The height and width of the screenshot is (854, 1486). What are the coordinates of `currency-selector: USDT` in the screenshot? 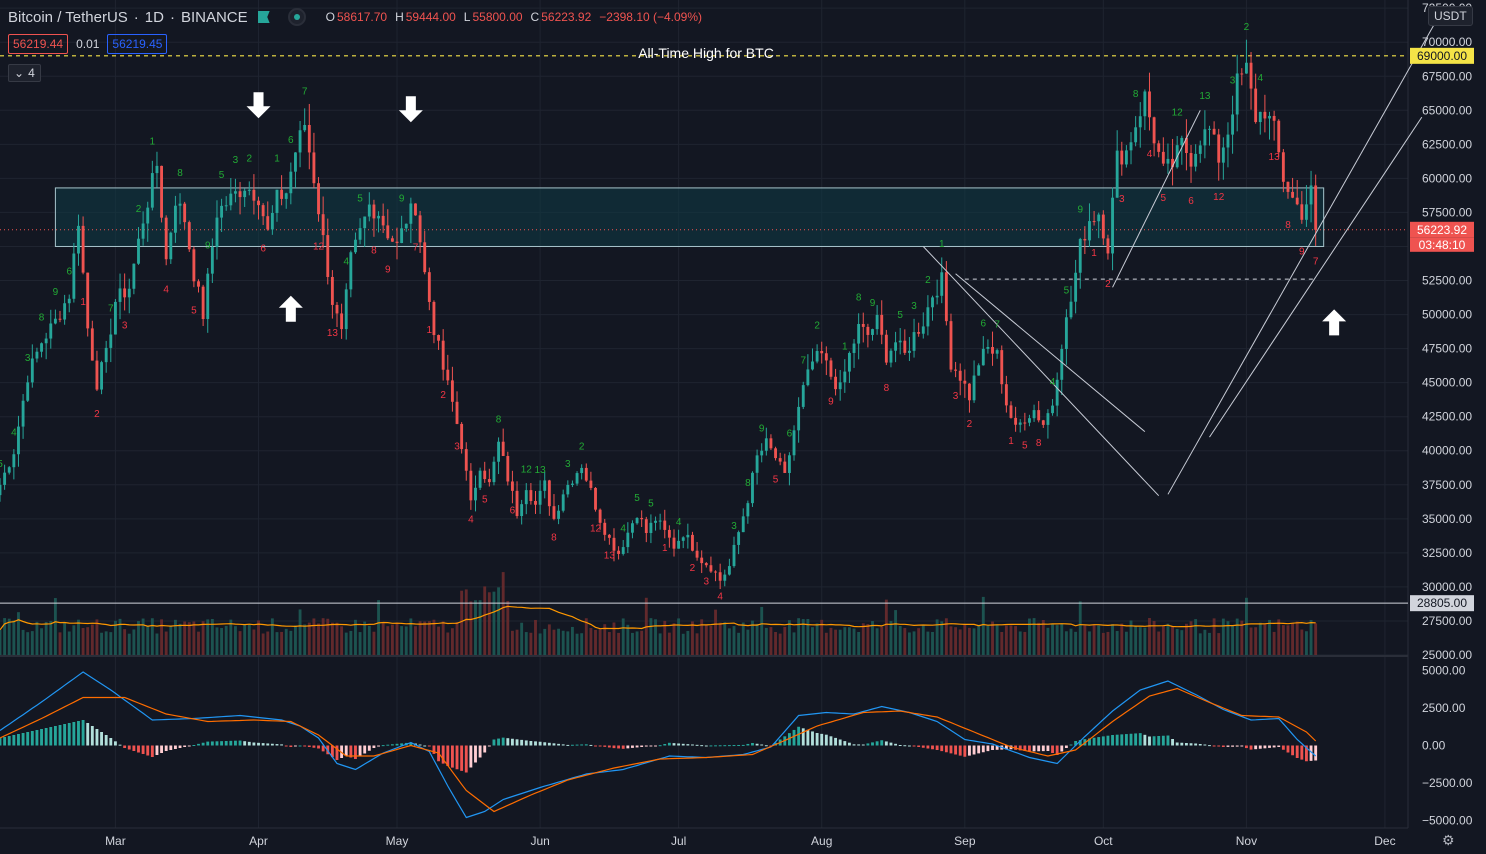 It's located at (1450, 16).